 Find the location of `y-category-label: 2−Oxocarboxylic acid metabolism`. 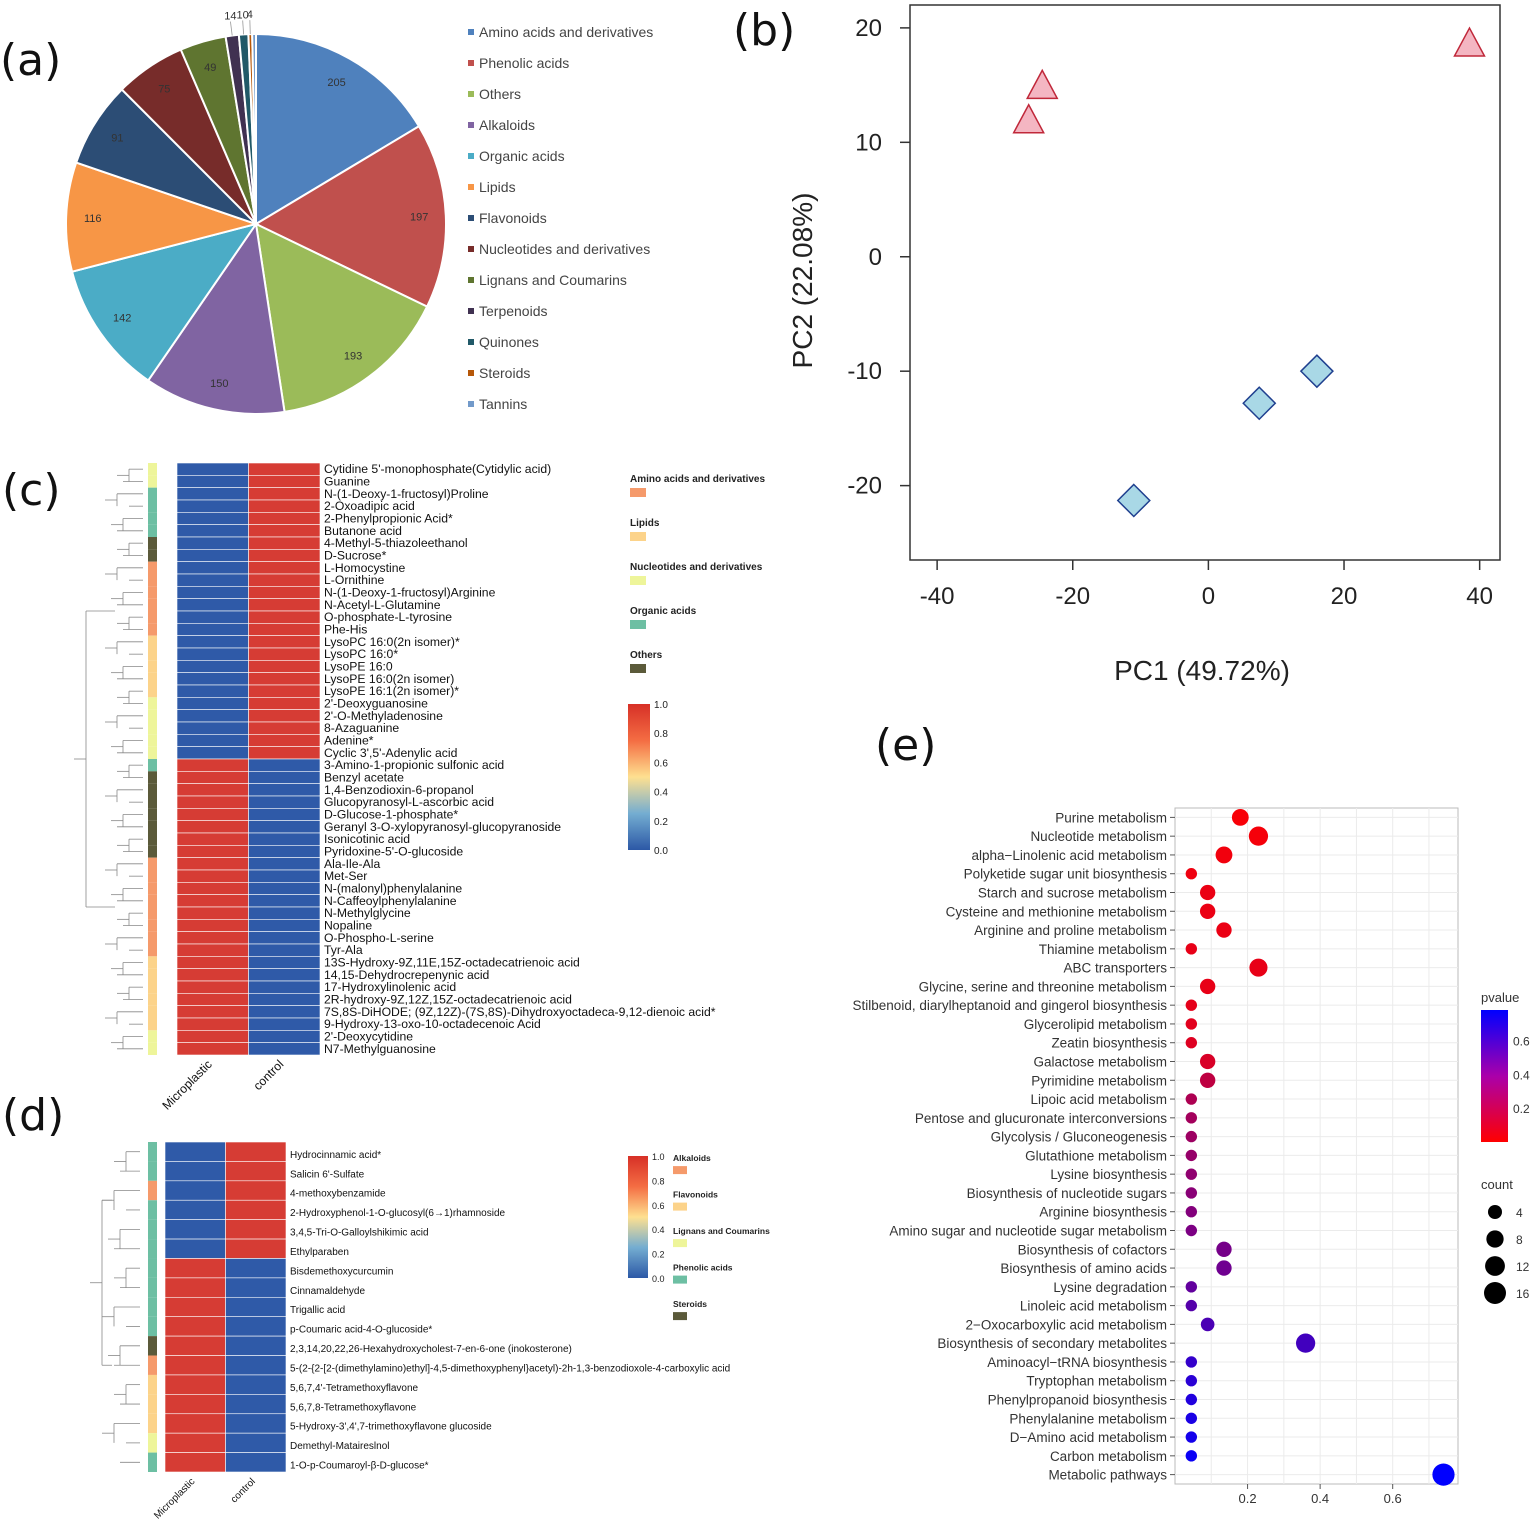

y-category-label: 2−Oxocarboxylic acid metabolism is located at coordinates (1066, 1324).